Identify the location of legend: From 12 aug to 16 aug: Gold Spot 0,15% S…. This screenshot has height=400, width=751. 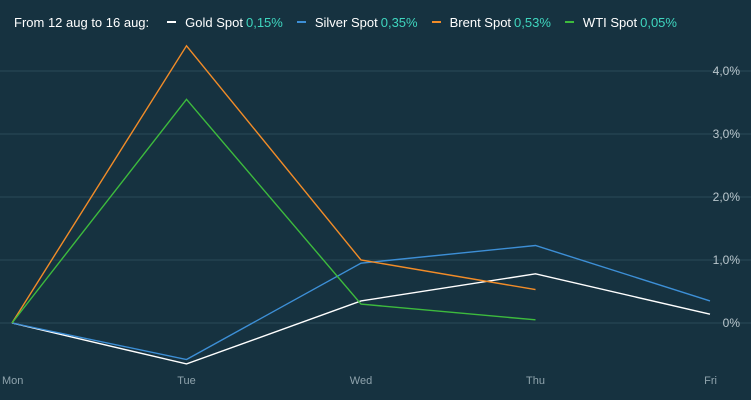
(352, 22).